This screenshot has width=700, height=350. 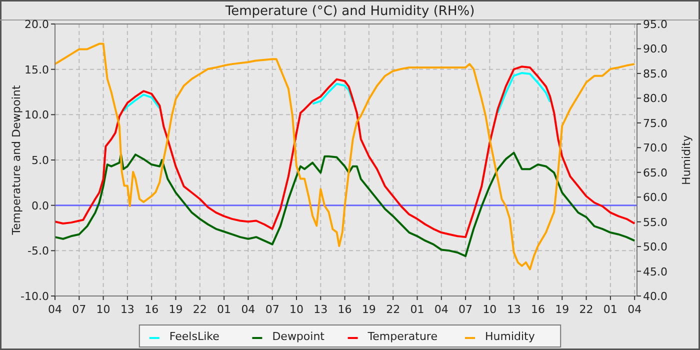 I want to click on y2-tick-label: 80.0, so click(x=655, y=99).